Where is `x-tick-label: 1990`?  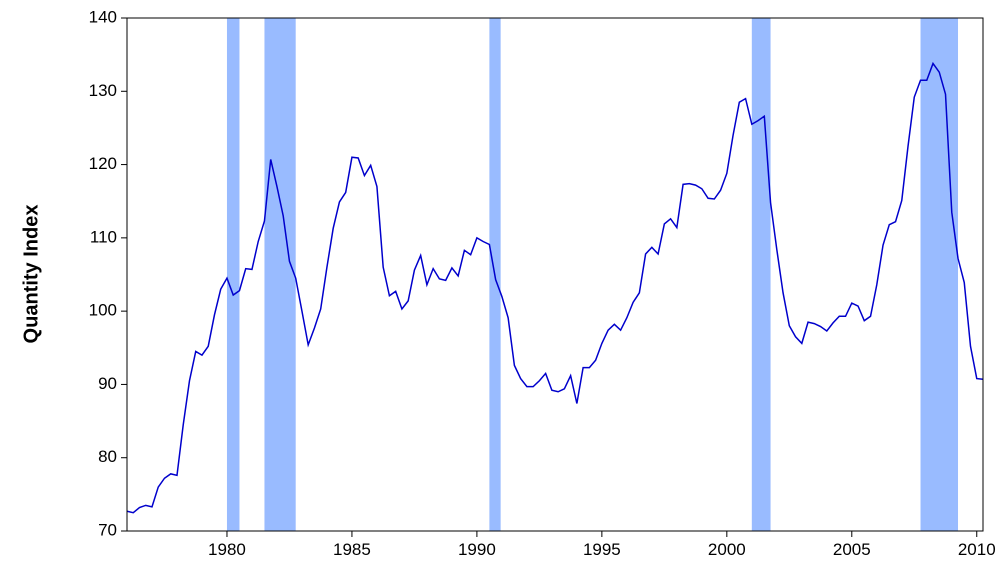 x-tick-label: 1990 is located at coordinates (477, 549).